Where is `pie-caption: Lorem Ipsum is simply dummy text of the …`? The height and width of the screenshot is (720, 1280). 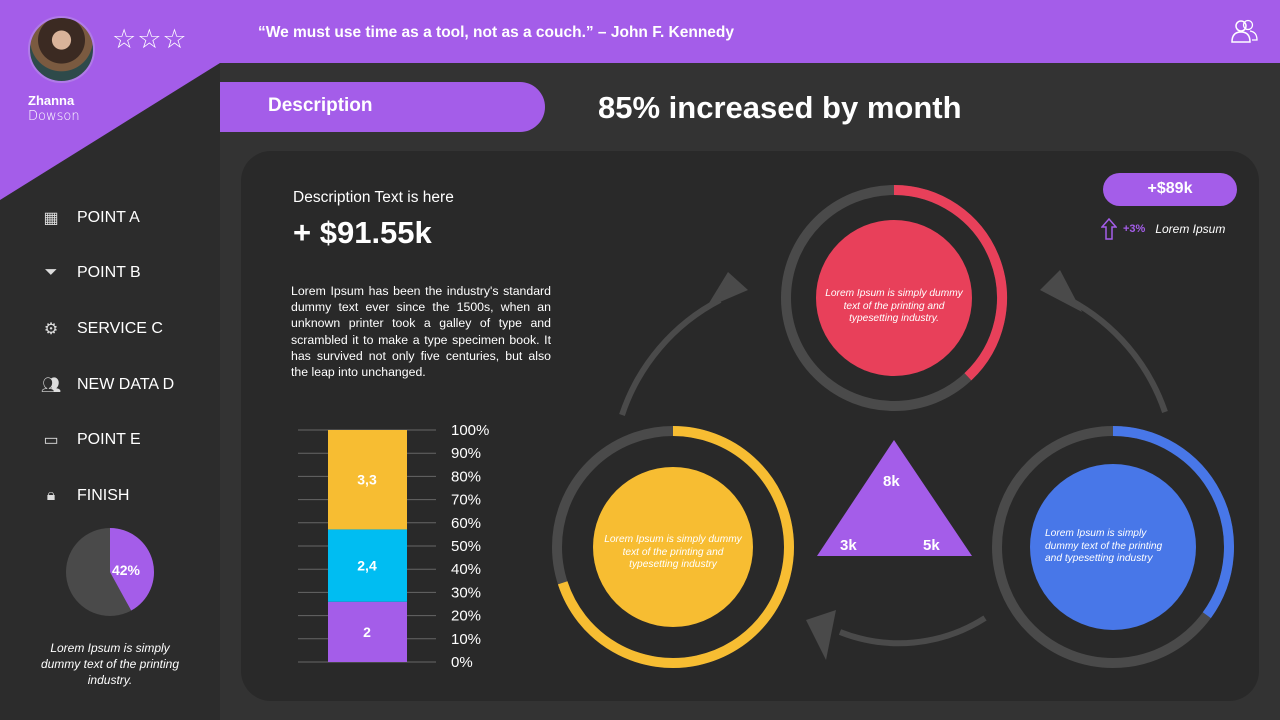
pie-caption: Lorem Ipsum is simply dummy text of the … is located at coordinates (110, 664).